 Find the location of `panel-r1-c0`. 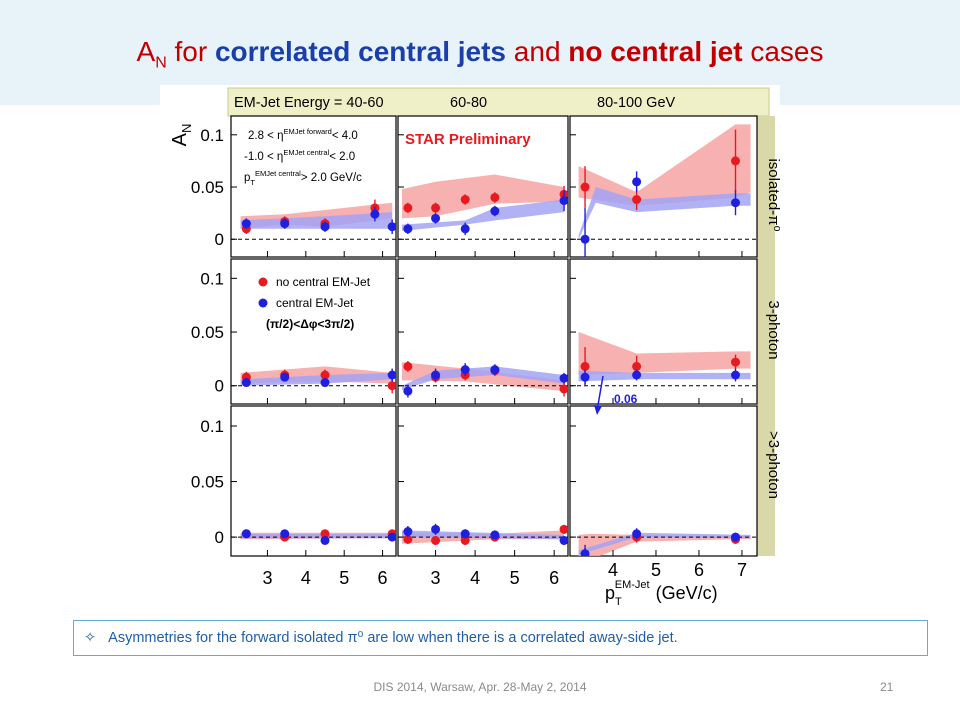

panel-r1-c0 is located at coordinates (313, 331).